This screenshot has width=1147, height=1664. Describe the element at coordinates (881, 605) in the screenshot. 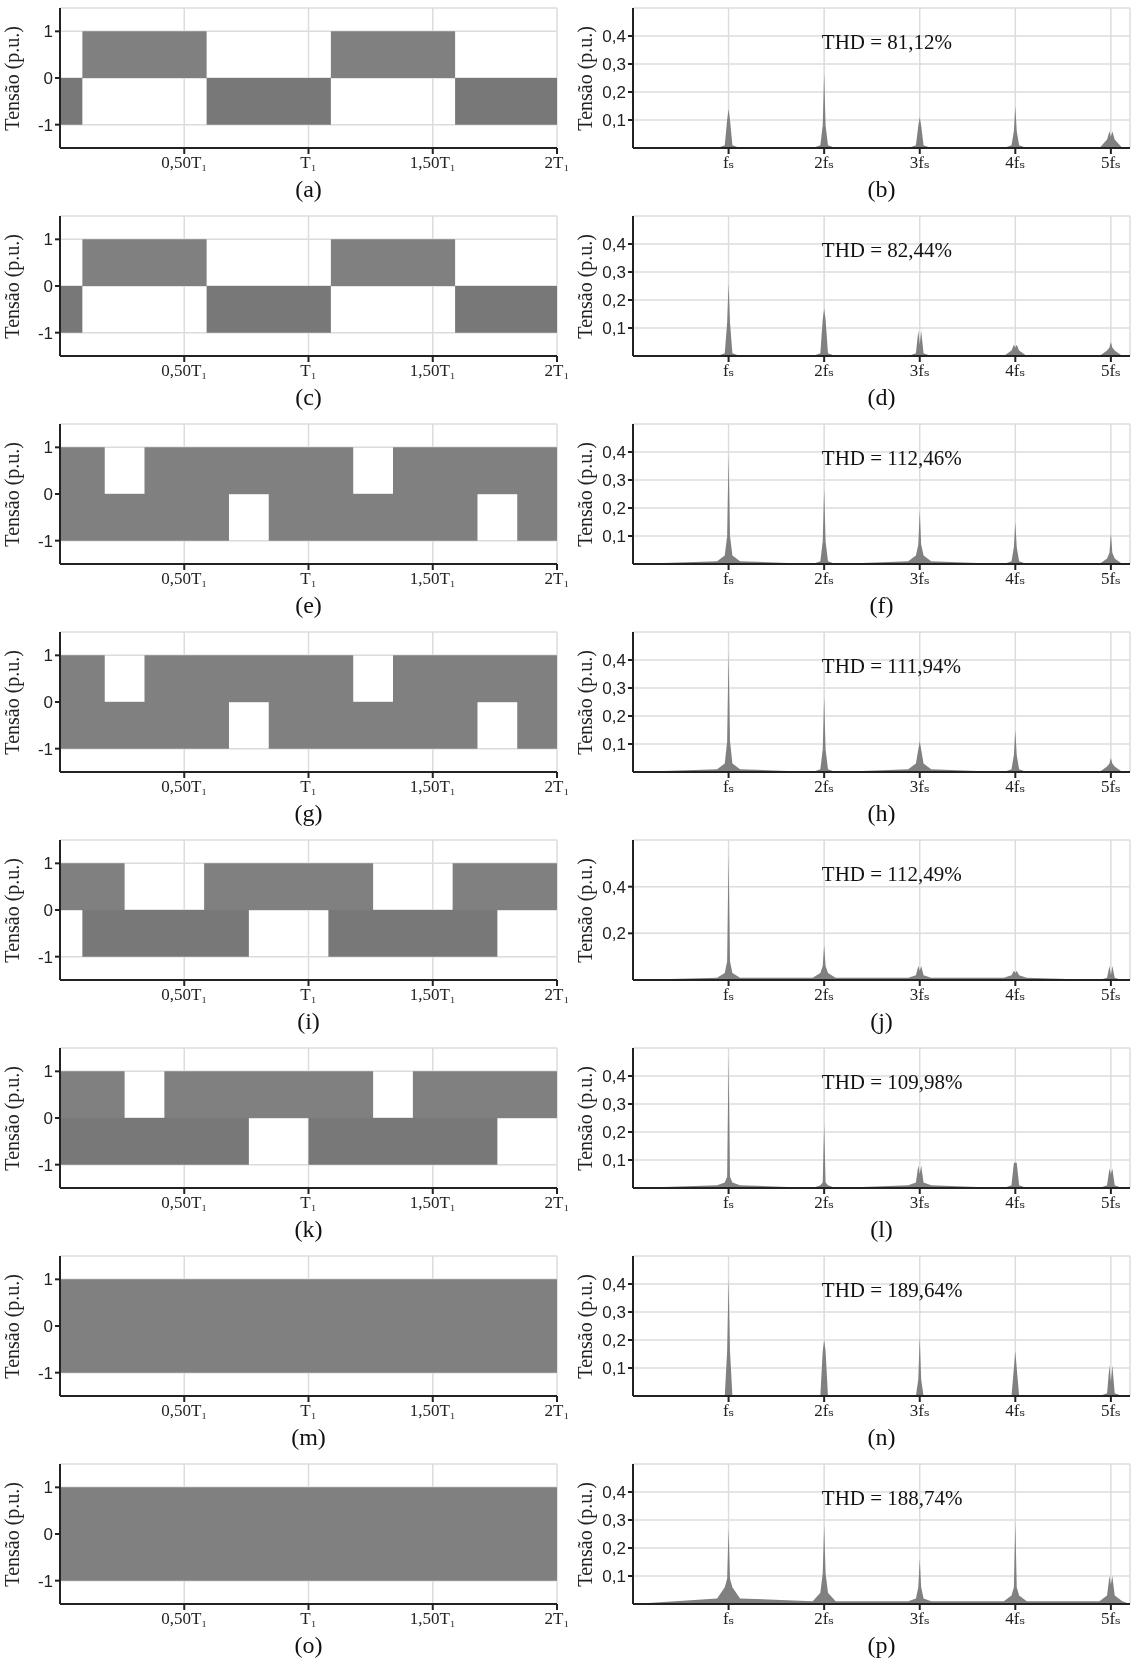

I see `x-axis-title: (f)` at that location.